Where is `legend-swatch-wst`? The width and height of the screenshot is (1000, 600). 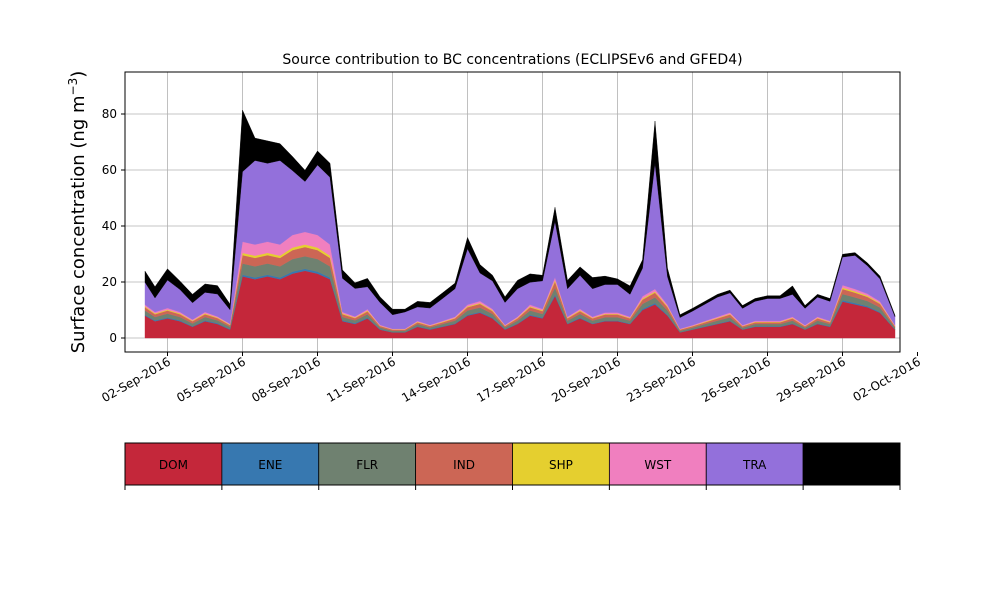 legend-swatch-wst is located at coordinates (657, 464).